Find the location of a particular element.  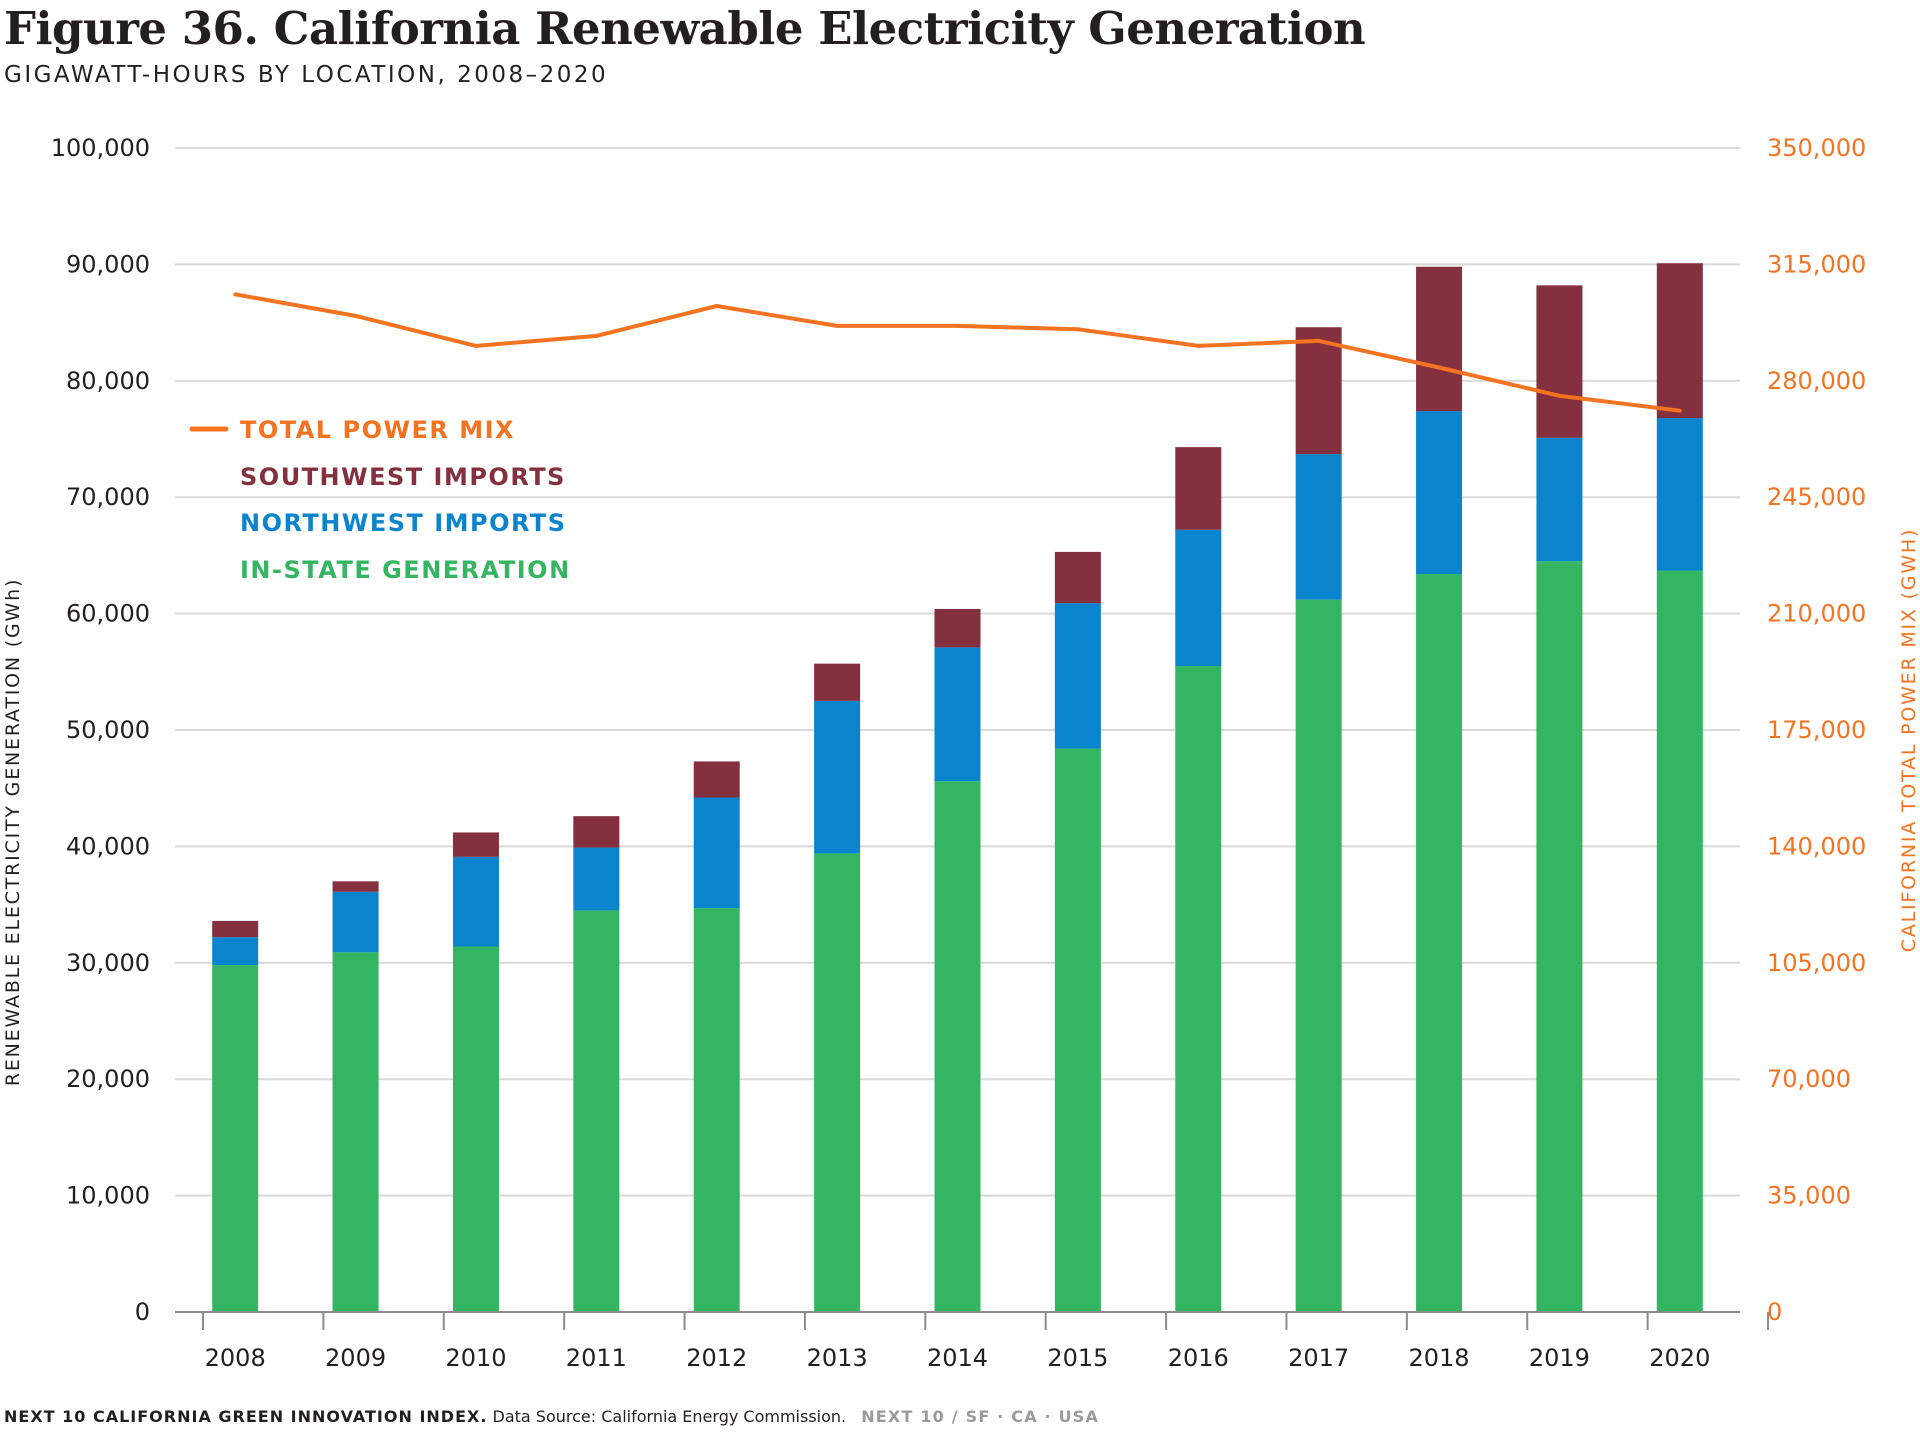

x-tick-label: 2017 is located at coordinates (1318, 1358).